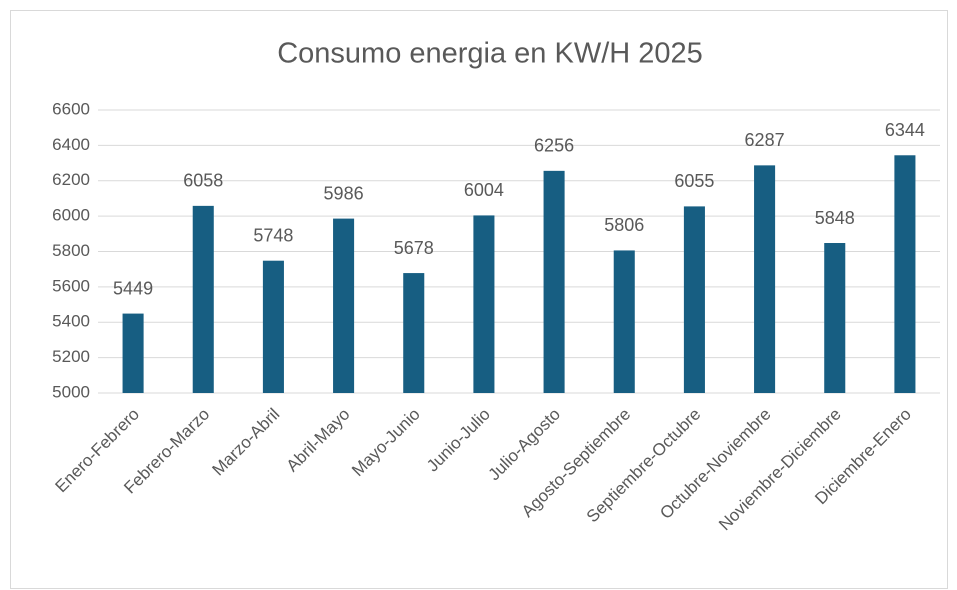  I want to click on y-tick-label: 5600, so click(71, 285).